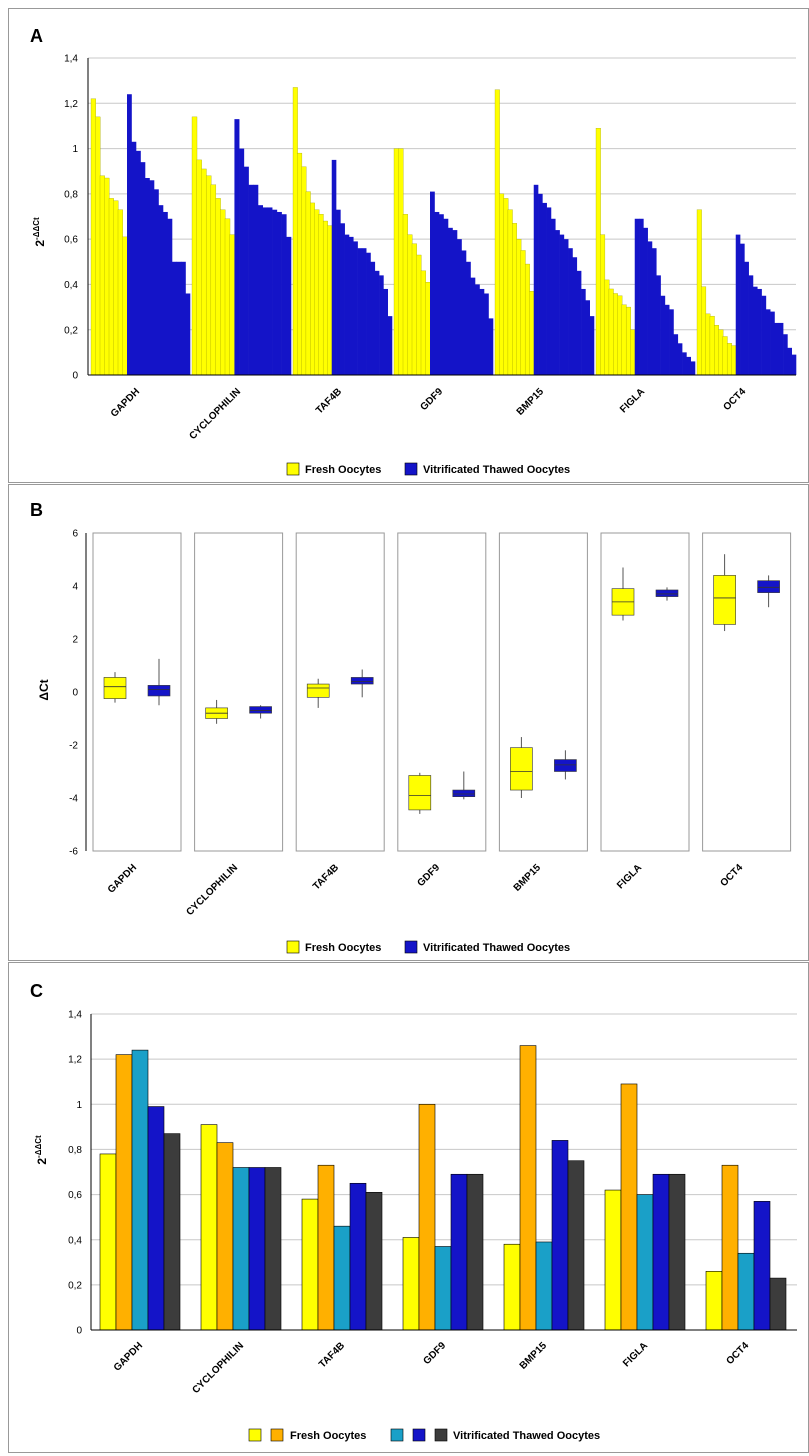  Describe the element at coordinates (343, 470) in the screenshot. I see `legend-label-fresh: Fresh Oocytes` at that location.